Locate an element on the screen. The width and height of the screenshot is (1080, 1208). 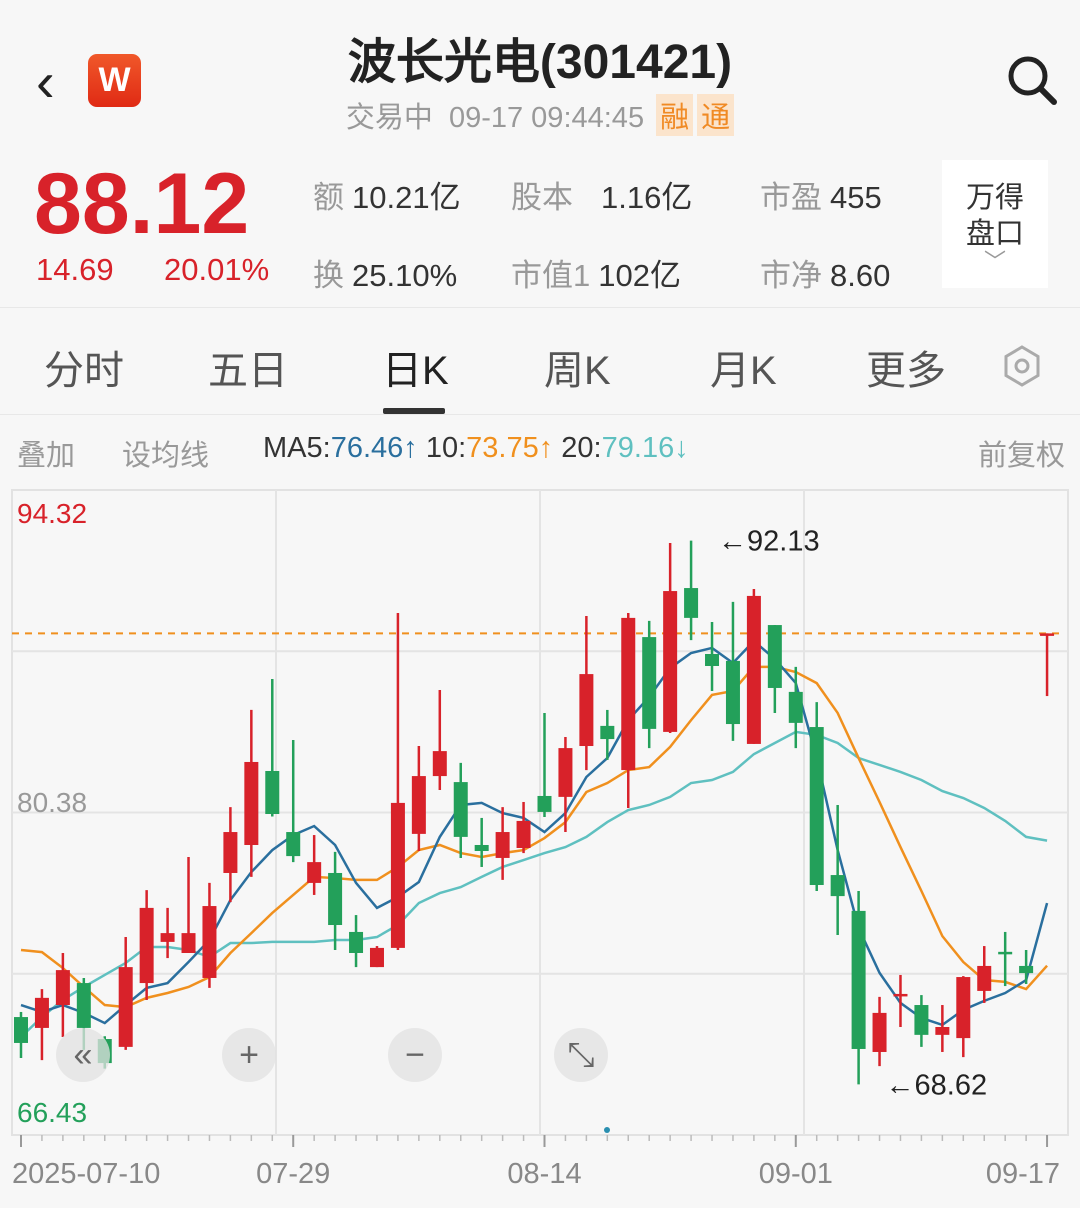
ma-legend: MA5:76.46↑ 10:73.75↑ 20:79.16↓ is located at coordinates (476, 448).